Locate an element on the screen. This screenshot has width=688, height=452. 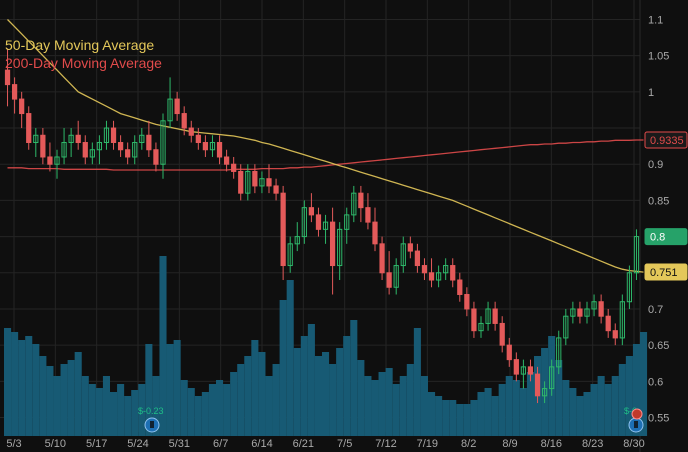
x-tick-label: 8/23 is located at coordinates (592, 444).